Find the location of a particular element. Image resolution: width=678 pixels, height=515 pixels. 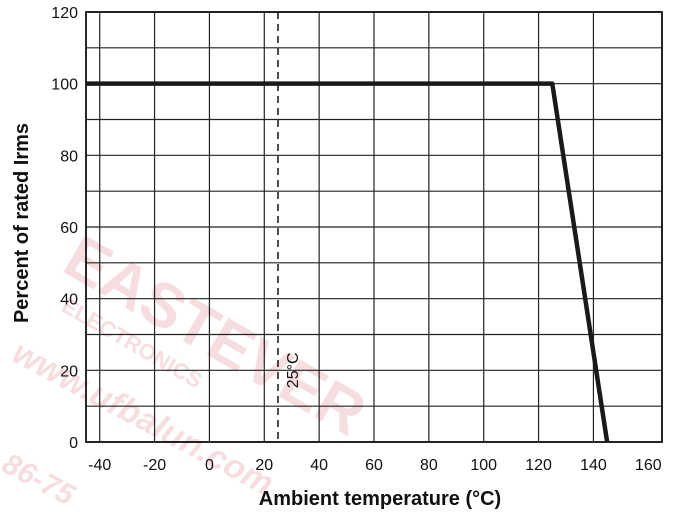

x-tick-label: 120 is located at coordinates (538, 465).